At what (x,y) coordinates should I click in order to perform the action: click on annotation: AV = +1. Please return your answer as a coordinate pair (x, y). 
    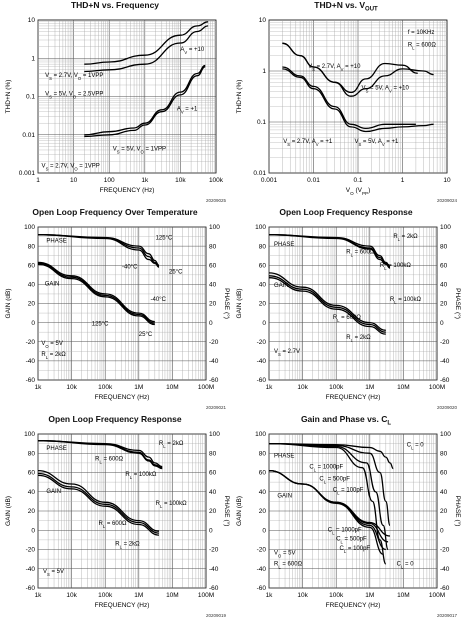
    Looking at the image, I should click on (187, 111).